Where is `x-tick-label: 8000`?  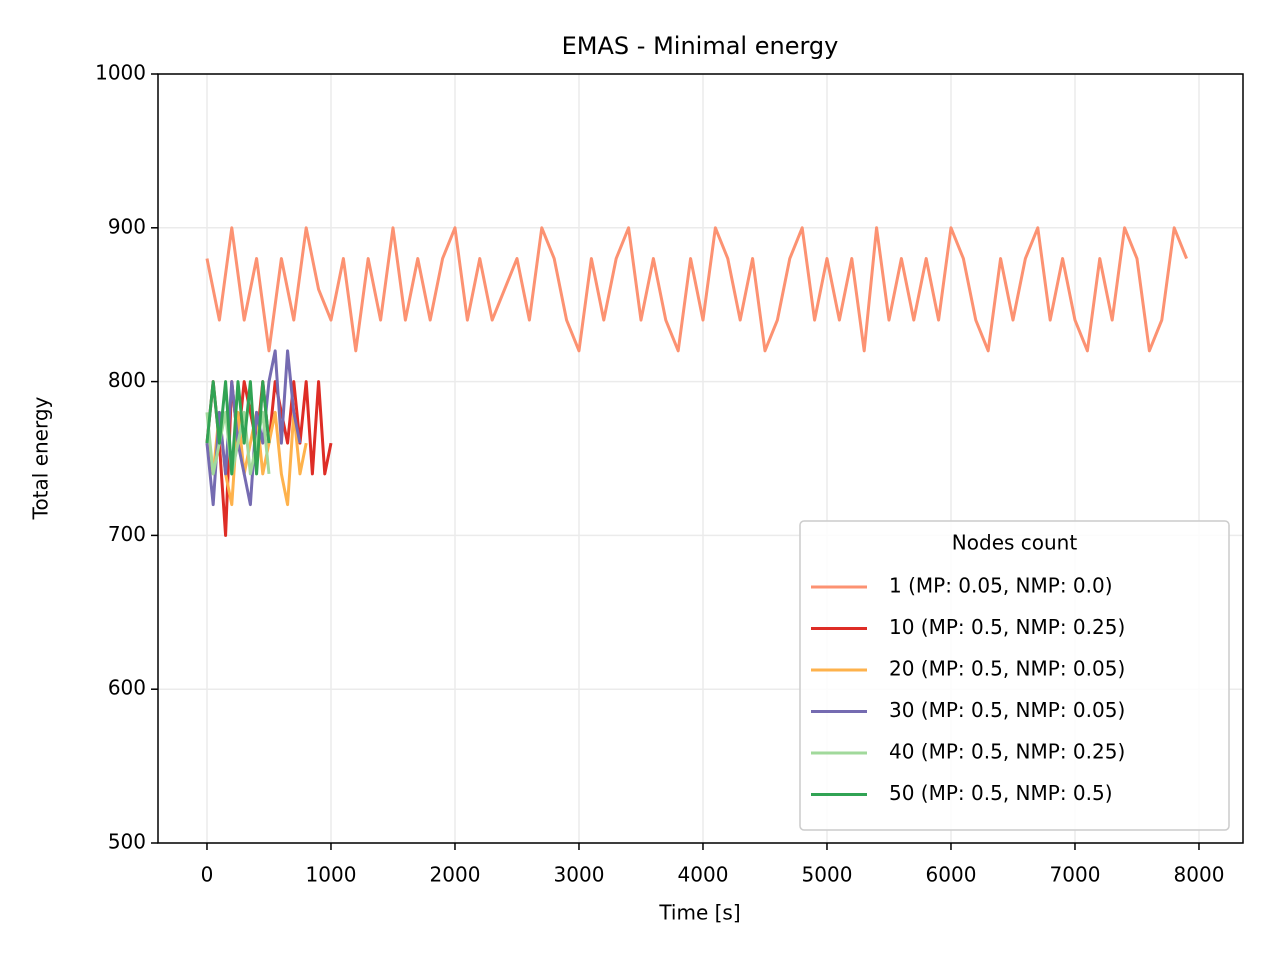
x-tick-label: 8000 is located at coordinates (1199, 875).